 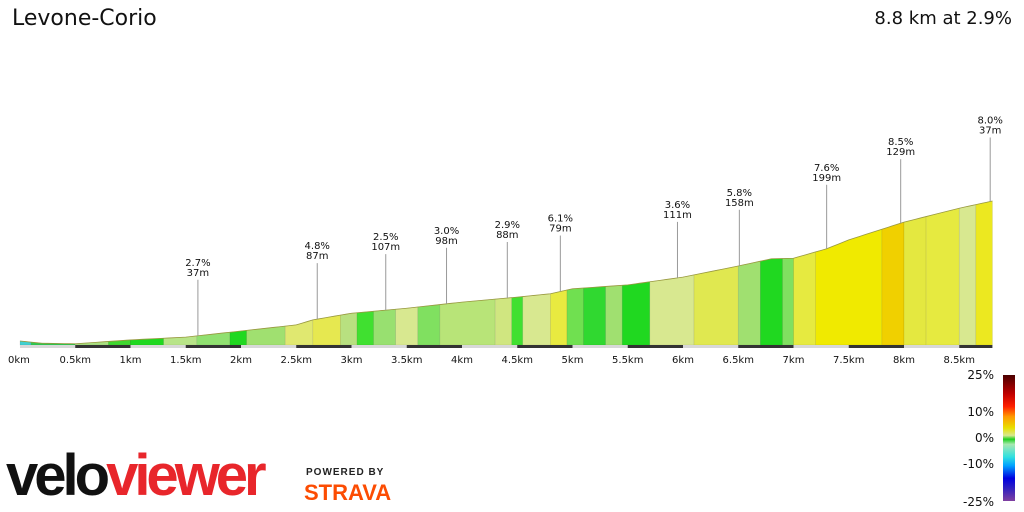 What do you see at coordinates (627, 360) in the screenshot?
I see `x-tick-label: 5.5km` at bounding box center [627, 360].